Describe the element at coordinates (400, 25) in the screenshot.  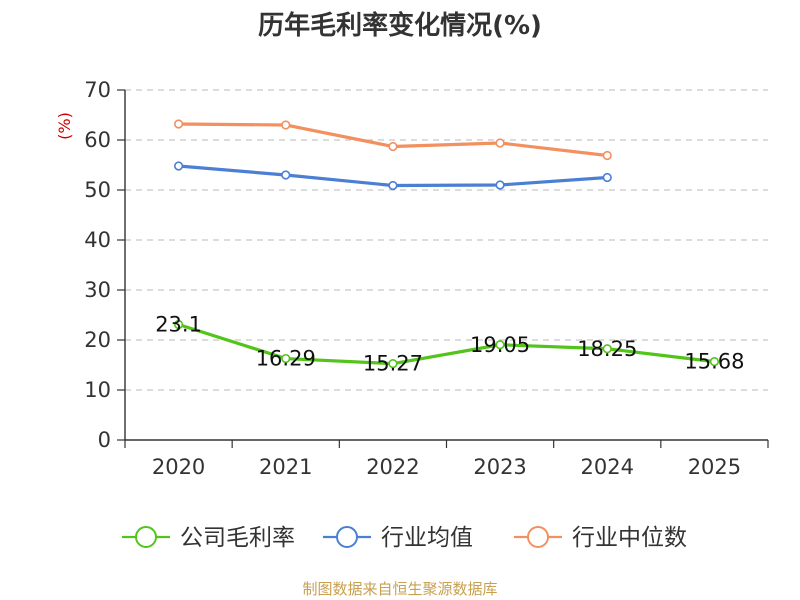
I see `chart-title: 历年毛利率变化情况(%)` at that location.